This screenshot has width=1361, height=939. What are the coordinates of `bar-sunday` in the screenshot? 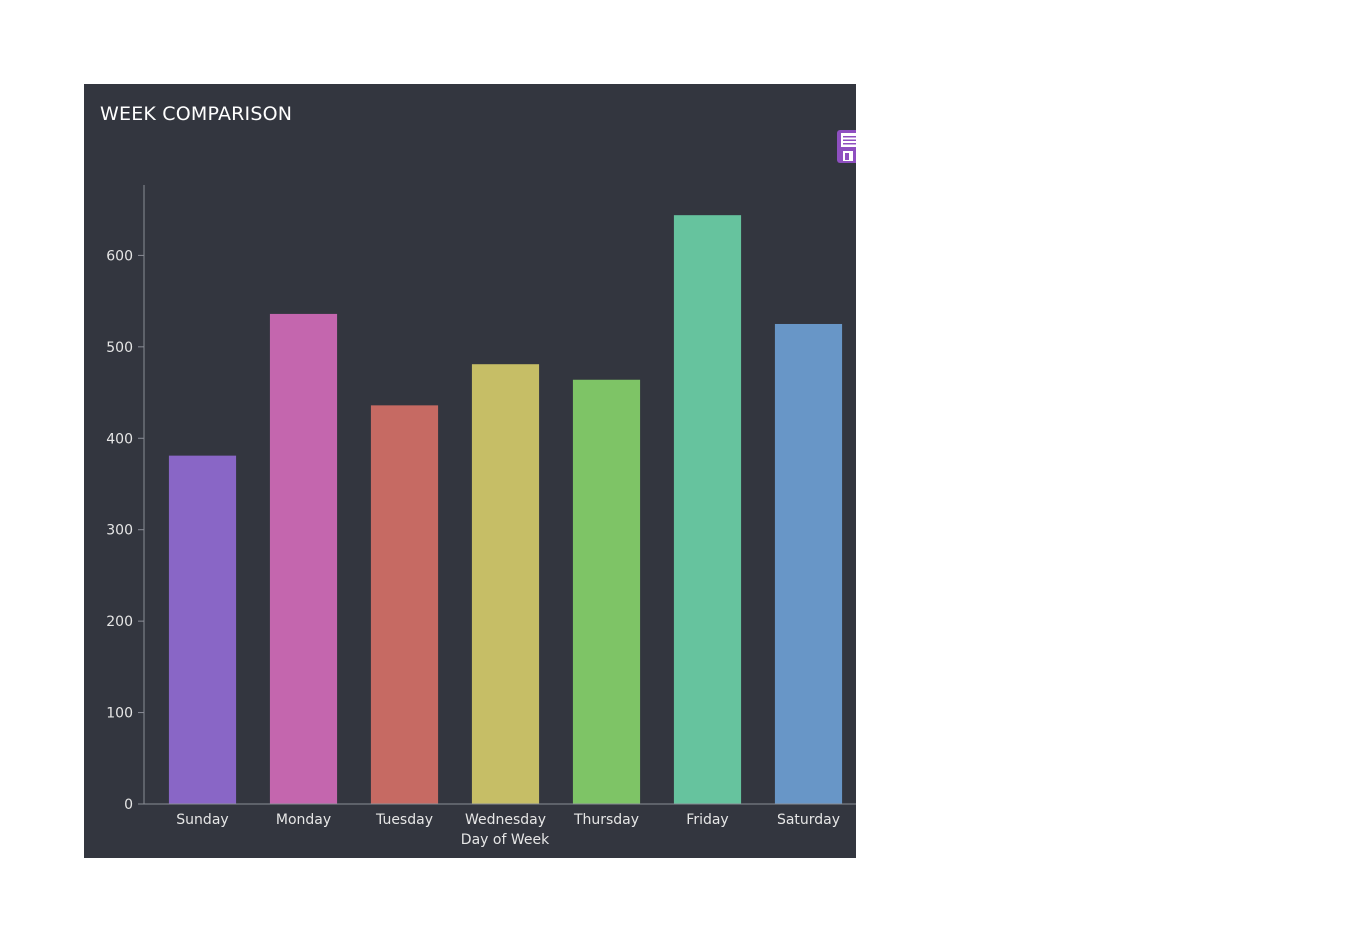 It's located at (202, 629).